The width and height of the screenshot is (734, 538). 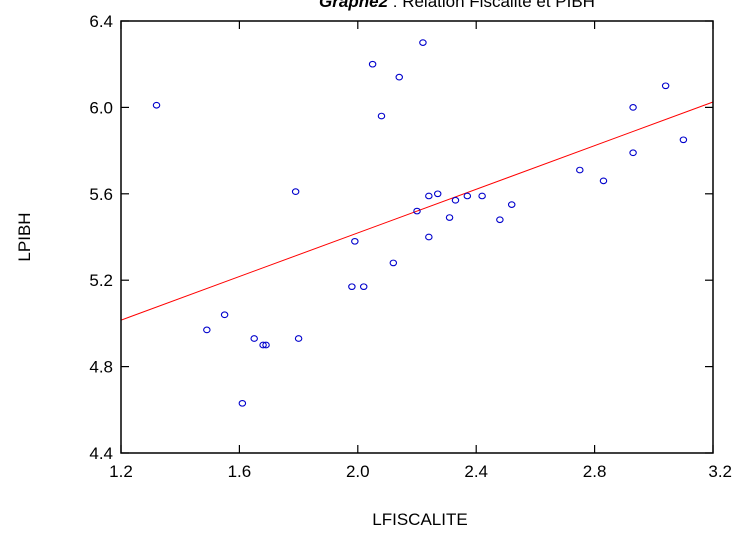 I want to click on x-tick-label: 2.4, so click(x=476, y=471).